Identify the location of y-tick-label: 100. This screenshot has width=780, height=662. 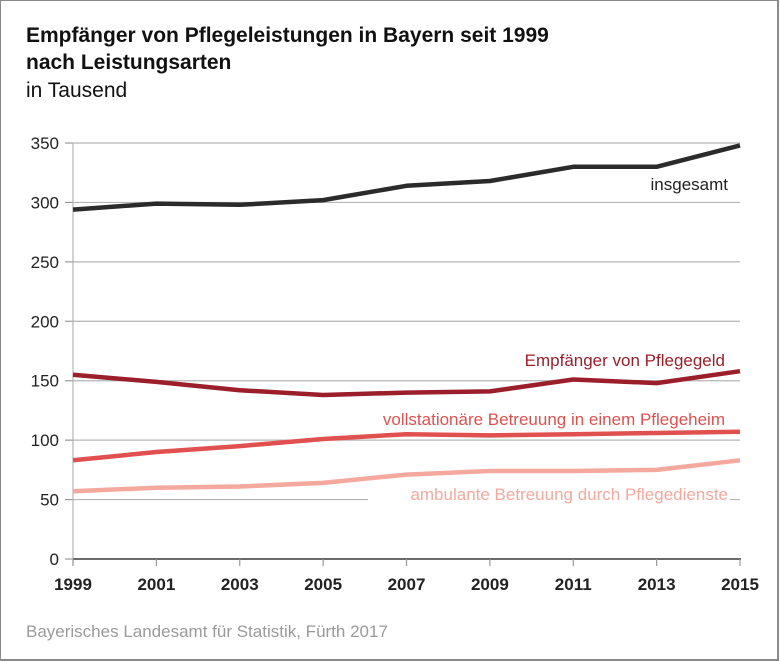
(45, 440).